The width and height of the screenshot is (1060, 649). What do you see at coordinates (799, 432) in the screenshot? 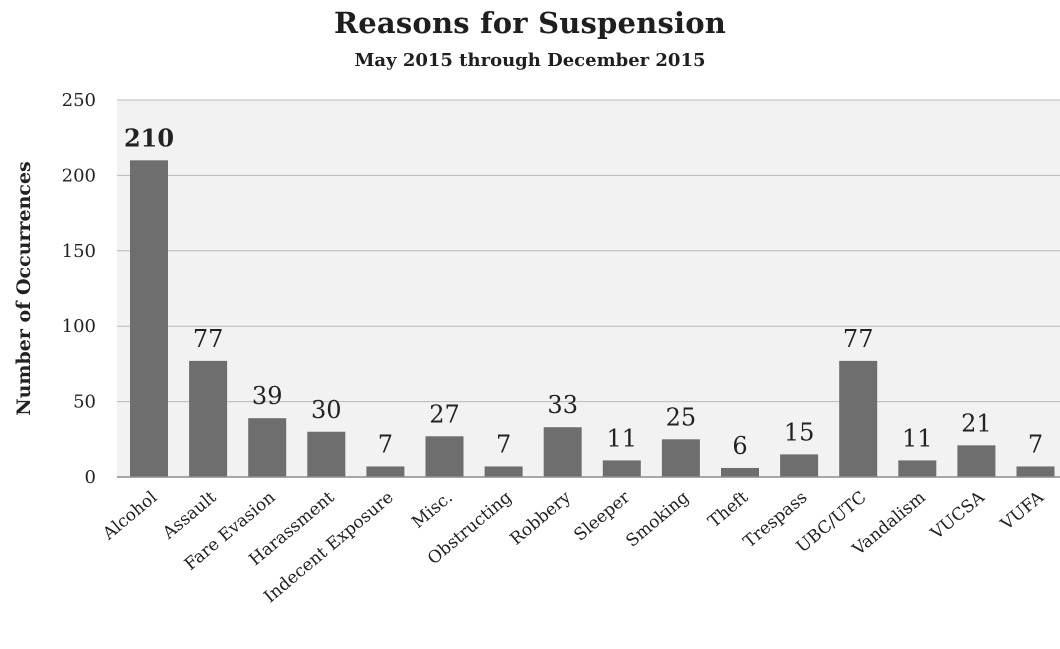
I see `bar-value-label: 15` at bounding box center [799, 432].